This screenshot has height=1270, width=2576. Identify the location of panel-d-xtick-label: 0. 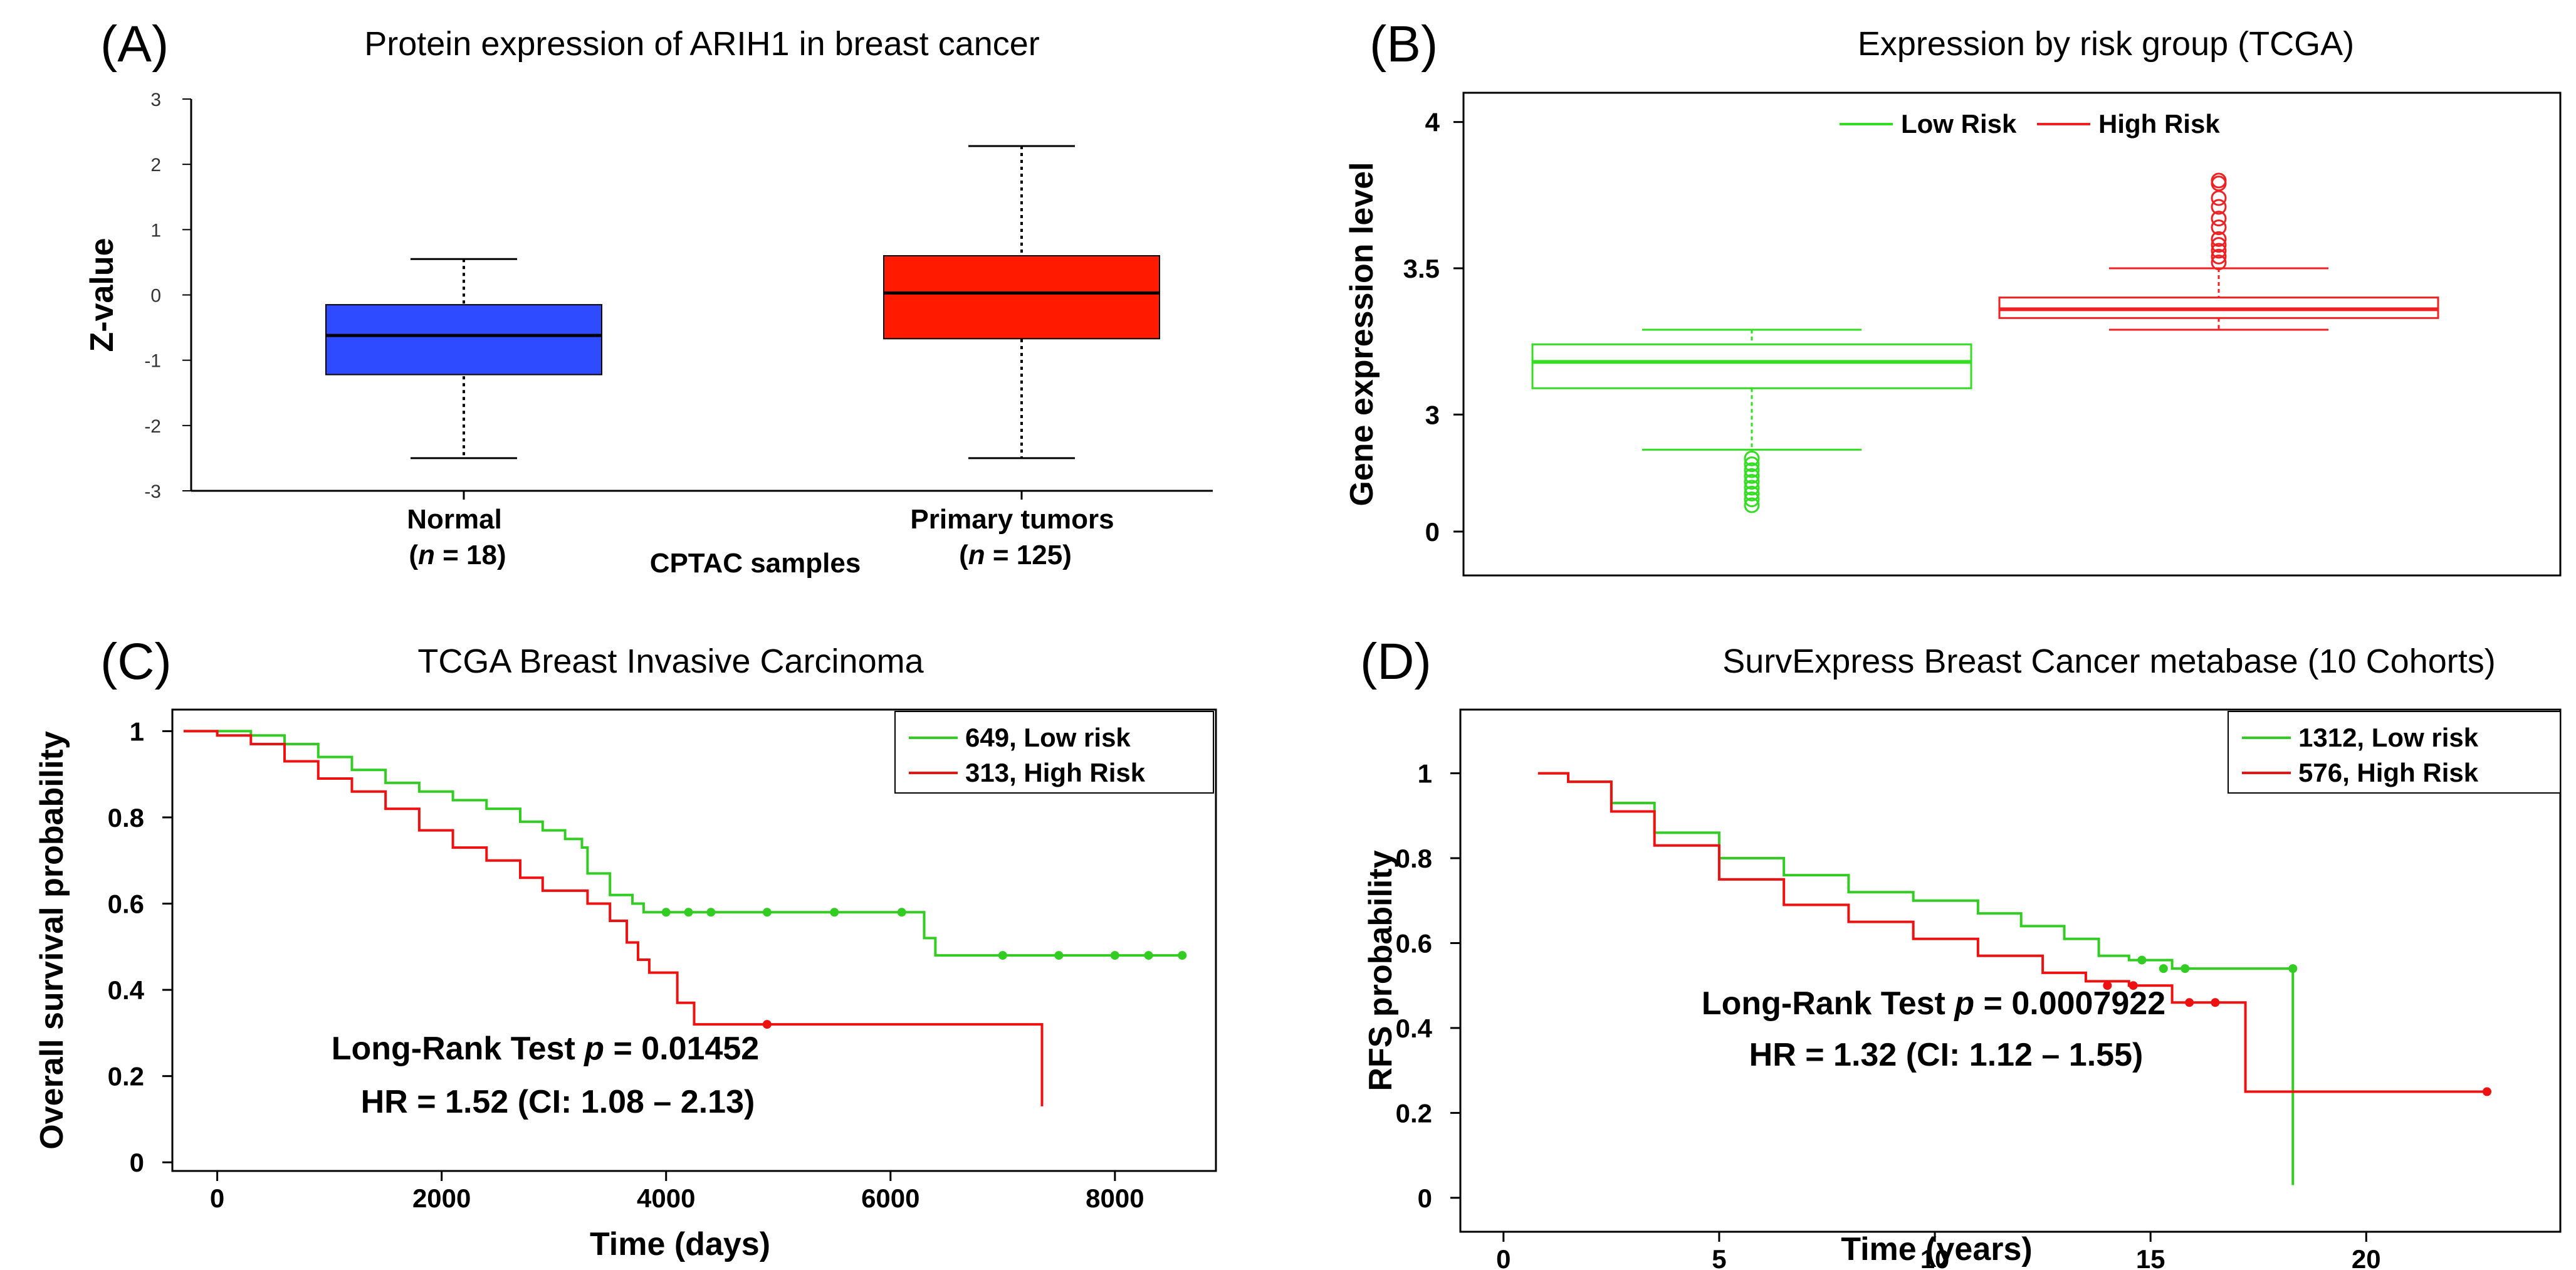
(1503, 1257).